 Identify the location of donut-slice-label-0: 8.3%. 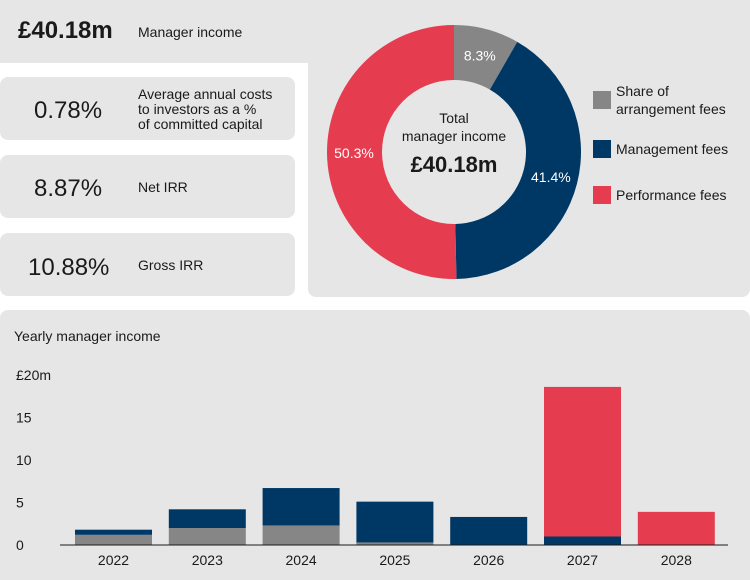
(480, 55).